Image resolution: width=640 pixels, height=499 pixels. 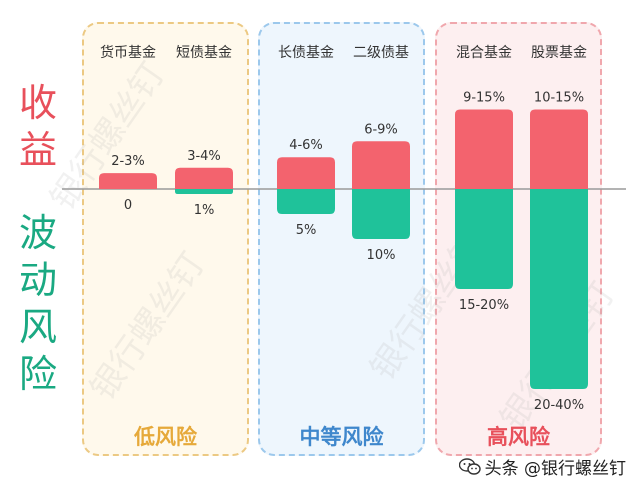 What do you see at coordinates (306, 230) in the screenshot?
I see `volatility-label: 5%` at bounding box center [306, 230].